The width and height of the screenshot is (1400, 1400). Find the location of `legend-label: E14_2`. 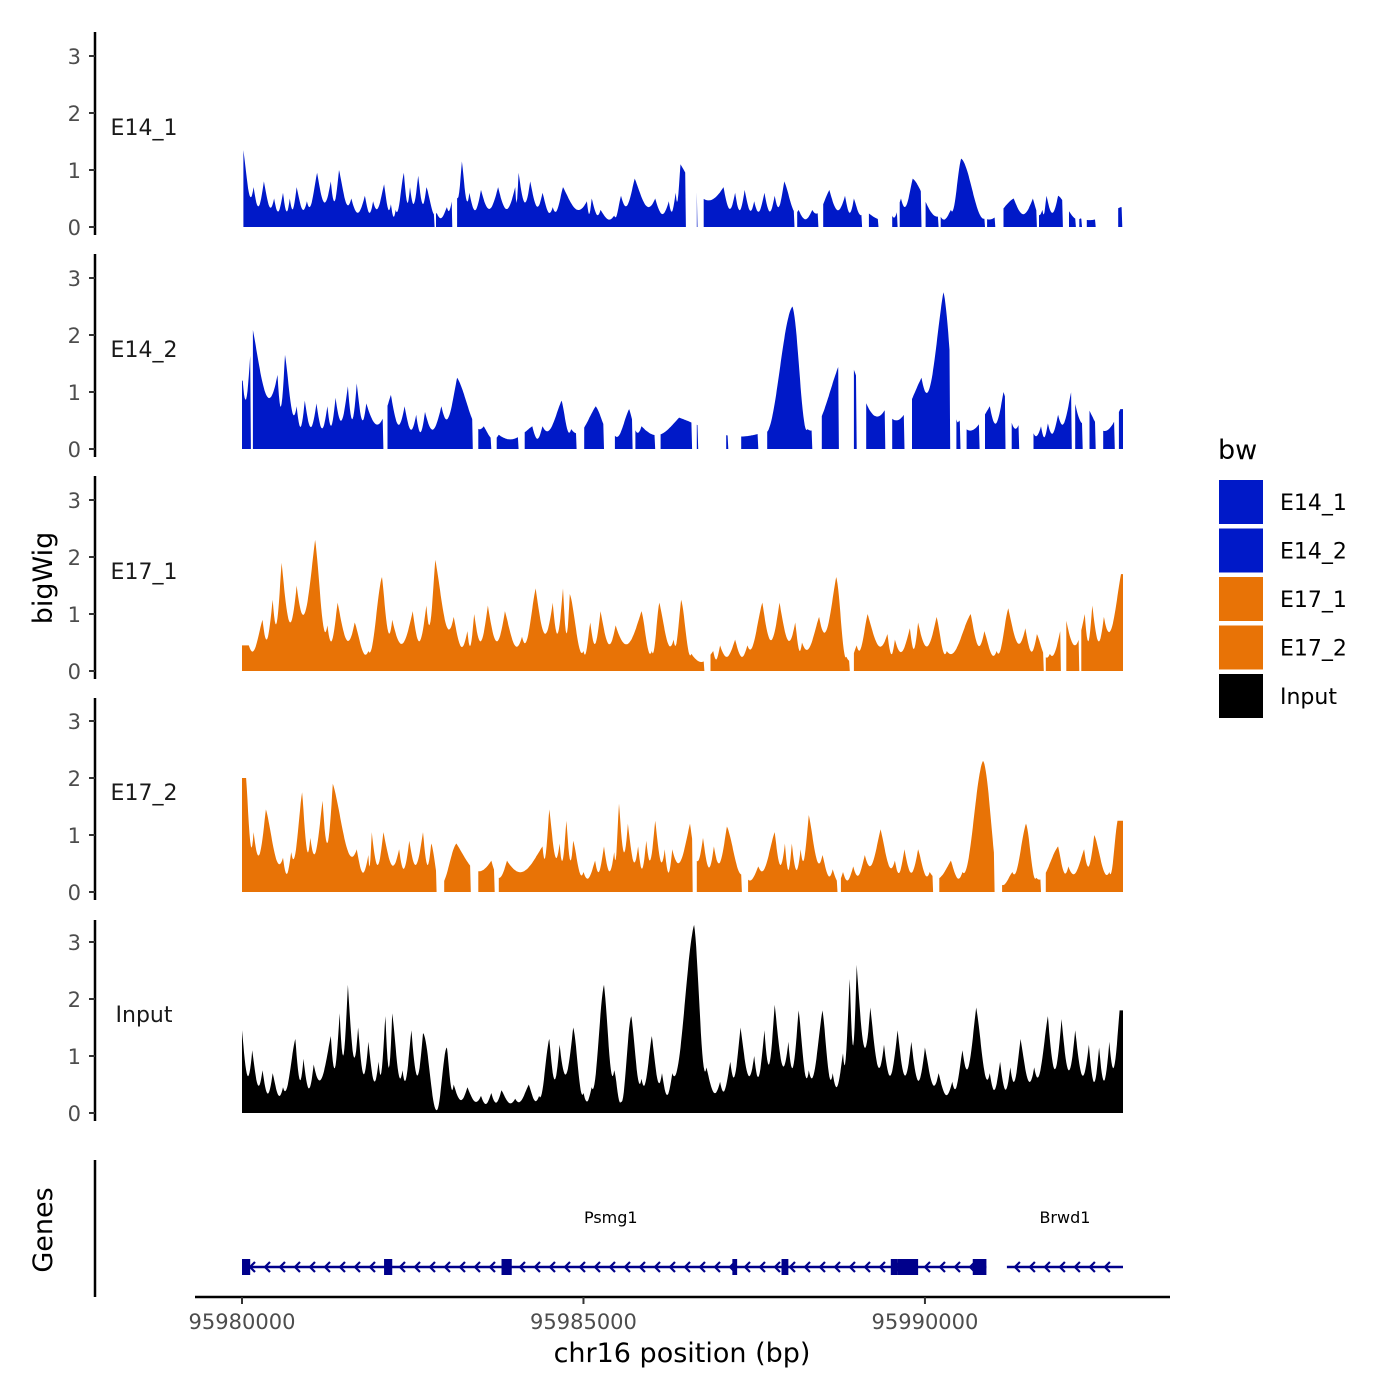

legend-label: E14_2 is located at coordinates (1313, 552).